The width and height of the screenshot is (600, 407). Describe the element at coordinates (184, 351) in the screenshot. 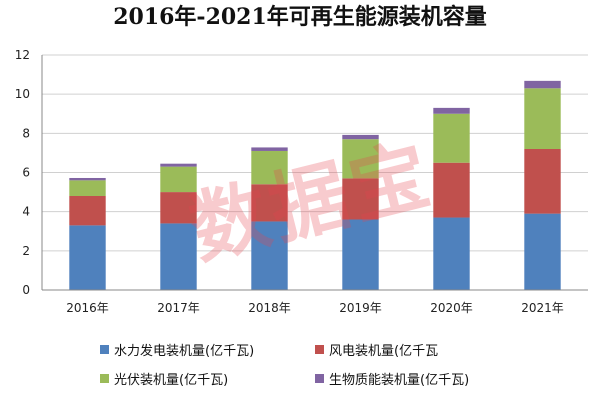

I see `legend-label: 水力发电装机量(亿千瓦)` at that location.